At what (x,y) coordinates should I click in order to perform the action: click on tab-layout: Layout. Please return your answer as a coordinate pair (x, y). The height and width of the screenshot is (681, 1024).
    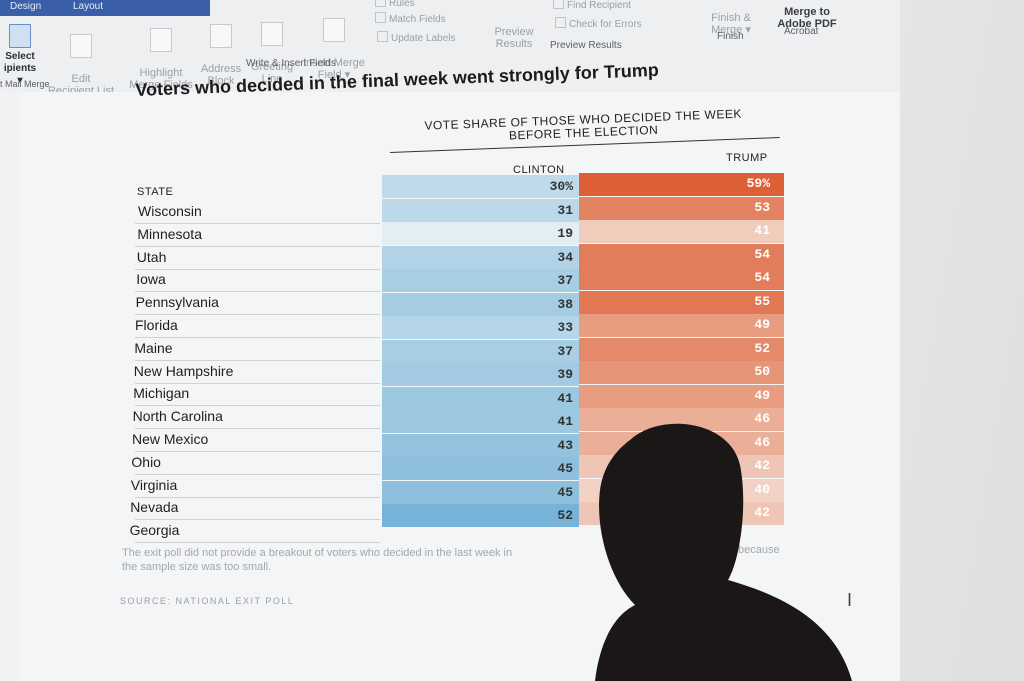
    Looking at the image, I should click on (88, 6).